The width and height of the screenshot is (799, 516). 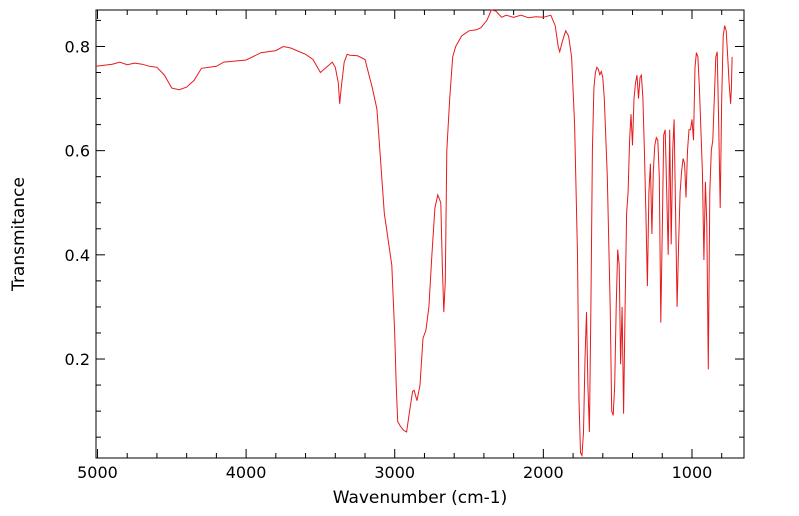 I want to click on x-tick-label: 3000, so click(x=394, y=472).